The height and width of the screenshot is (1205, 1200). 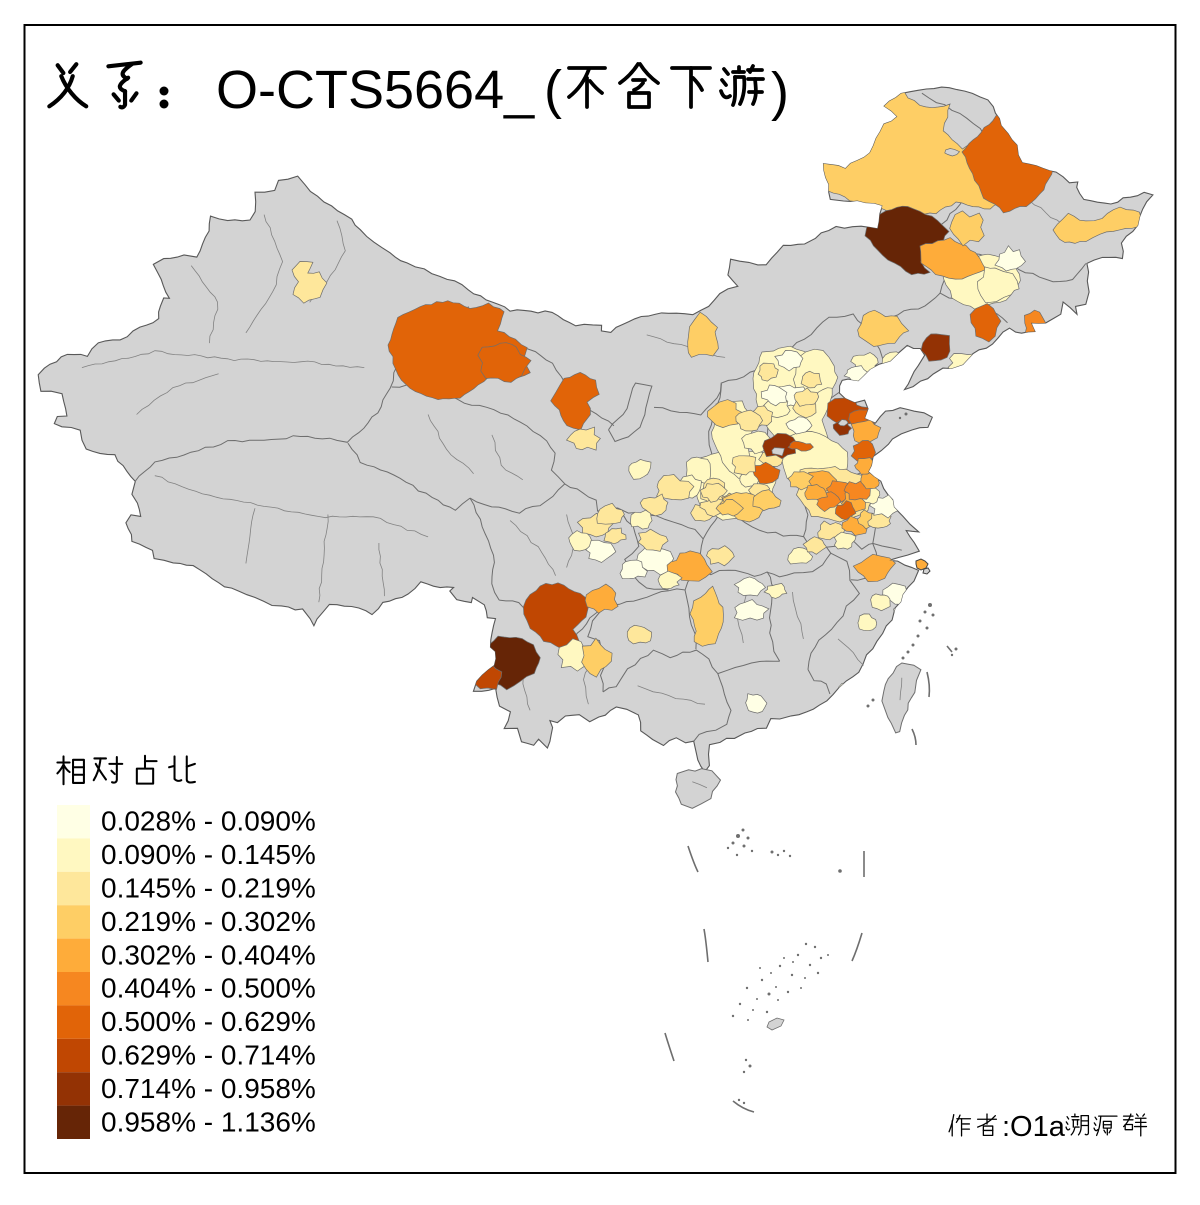 I want to click on svg-text: 0.145% - 0.219%, so click(x=208, y=888).